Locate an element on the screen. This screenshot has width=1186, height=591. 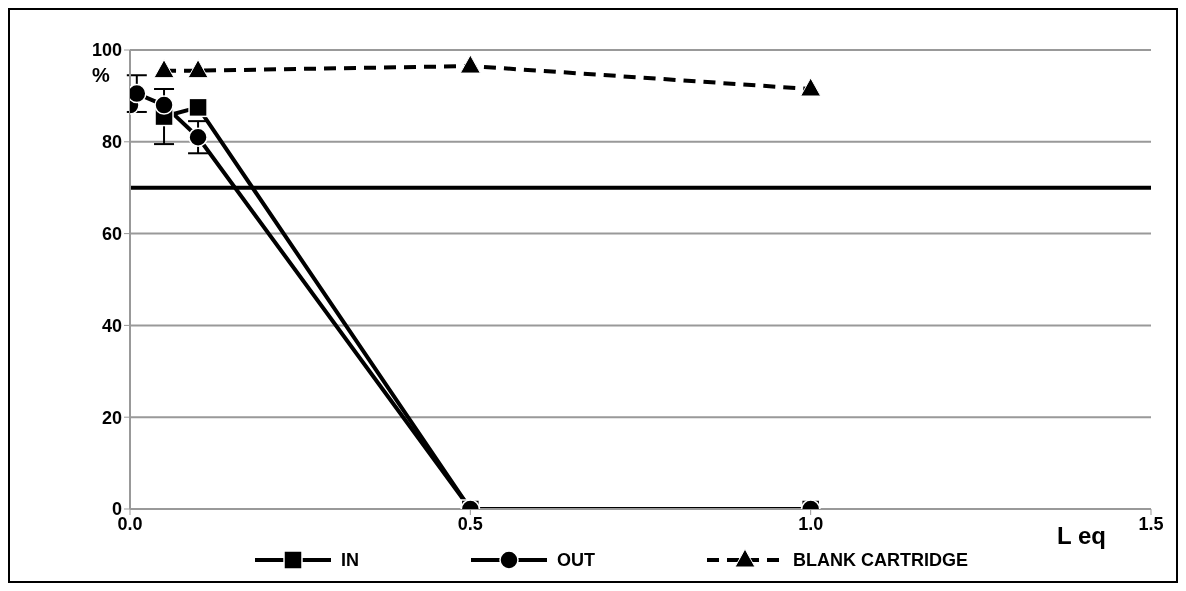
y-axis-title: % is located at coordinates (101, 75).